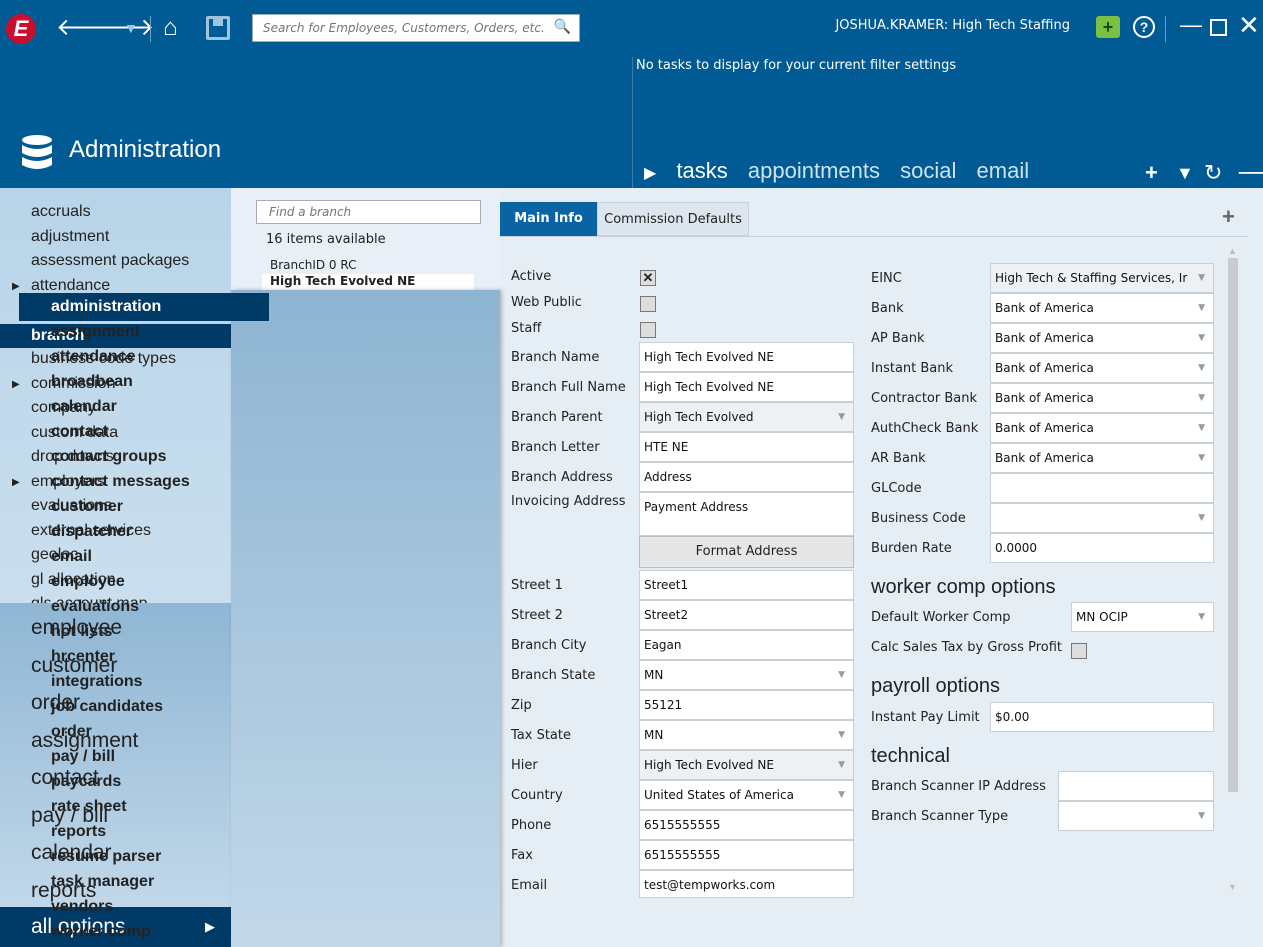 Image resolution: width=1263 pixels, height=947 pixels. Describe the element at coordinates (1142, 617) in the screenshot. I see `default-worker-comp-select: MN OCIP ▼` at that location.